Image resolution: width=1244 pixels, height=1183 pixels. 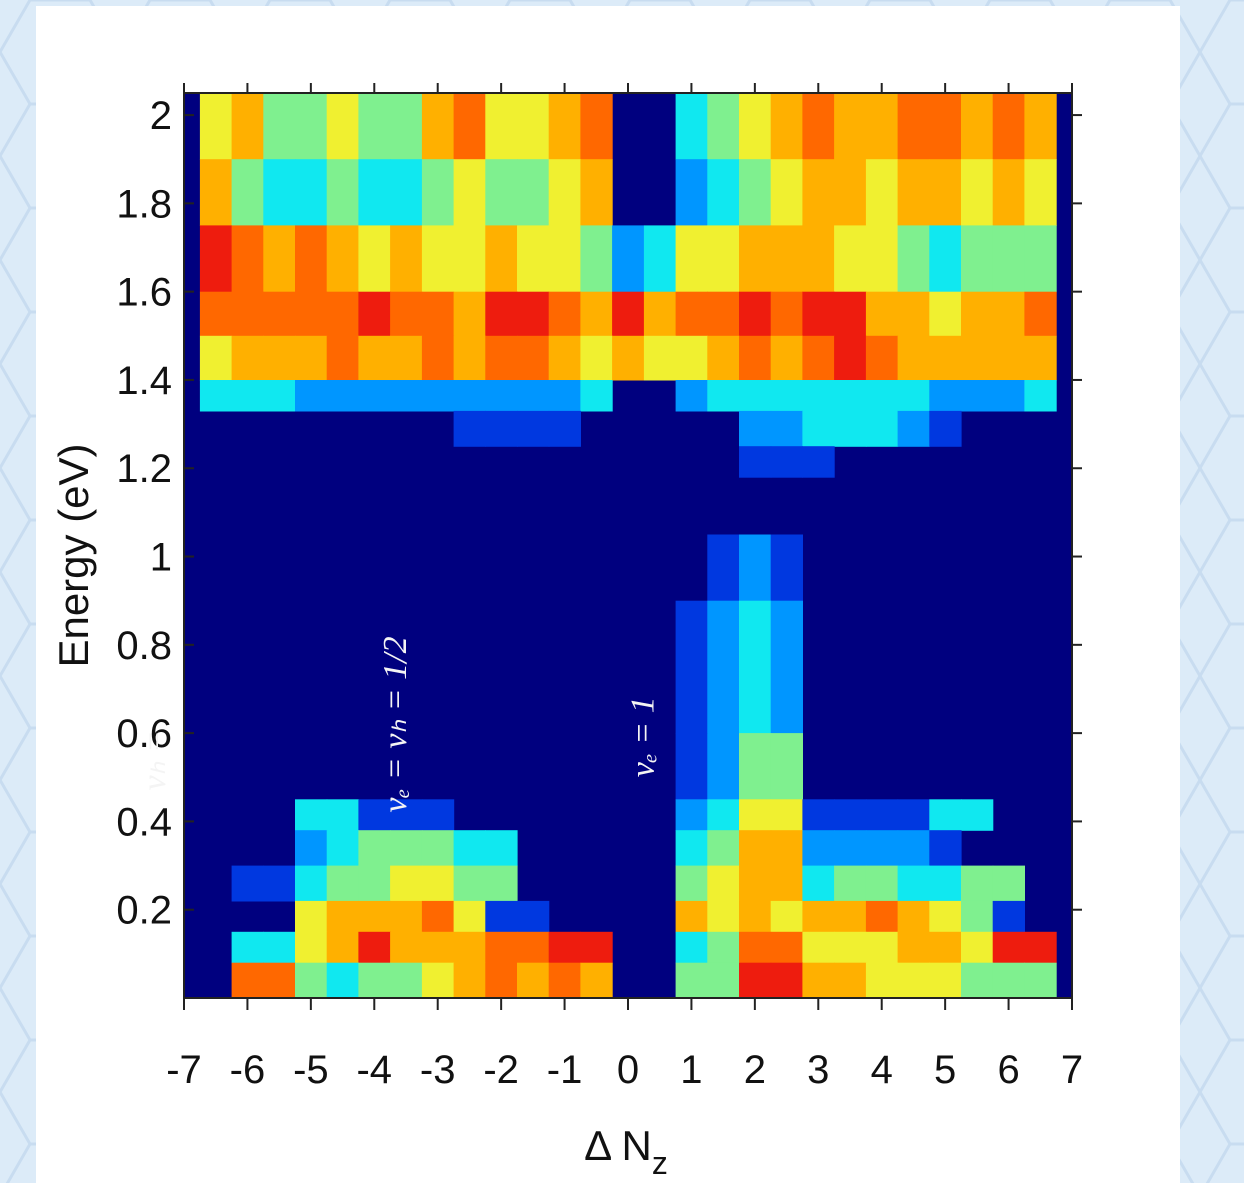 I want to click on x-tick-label: -6, so click(x=248, y=1070).